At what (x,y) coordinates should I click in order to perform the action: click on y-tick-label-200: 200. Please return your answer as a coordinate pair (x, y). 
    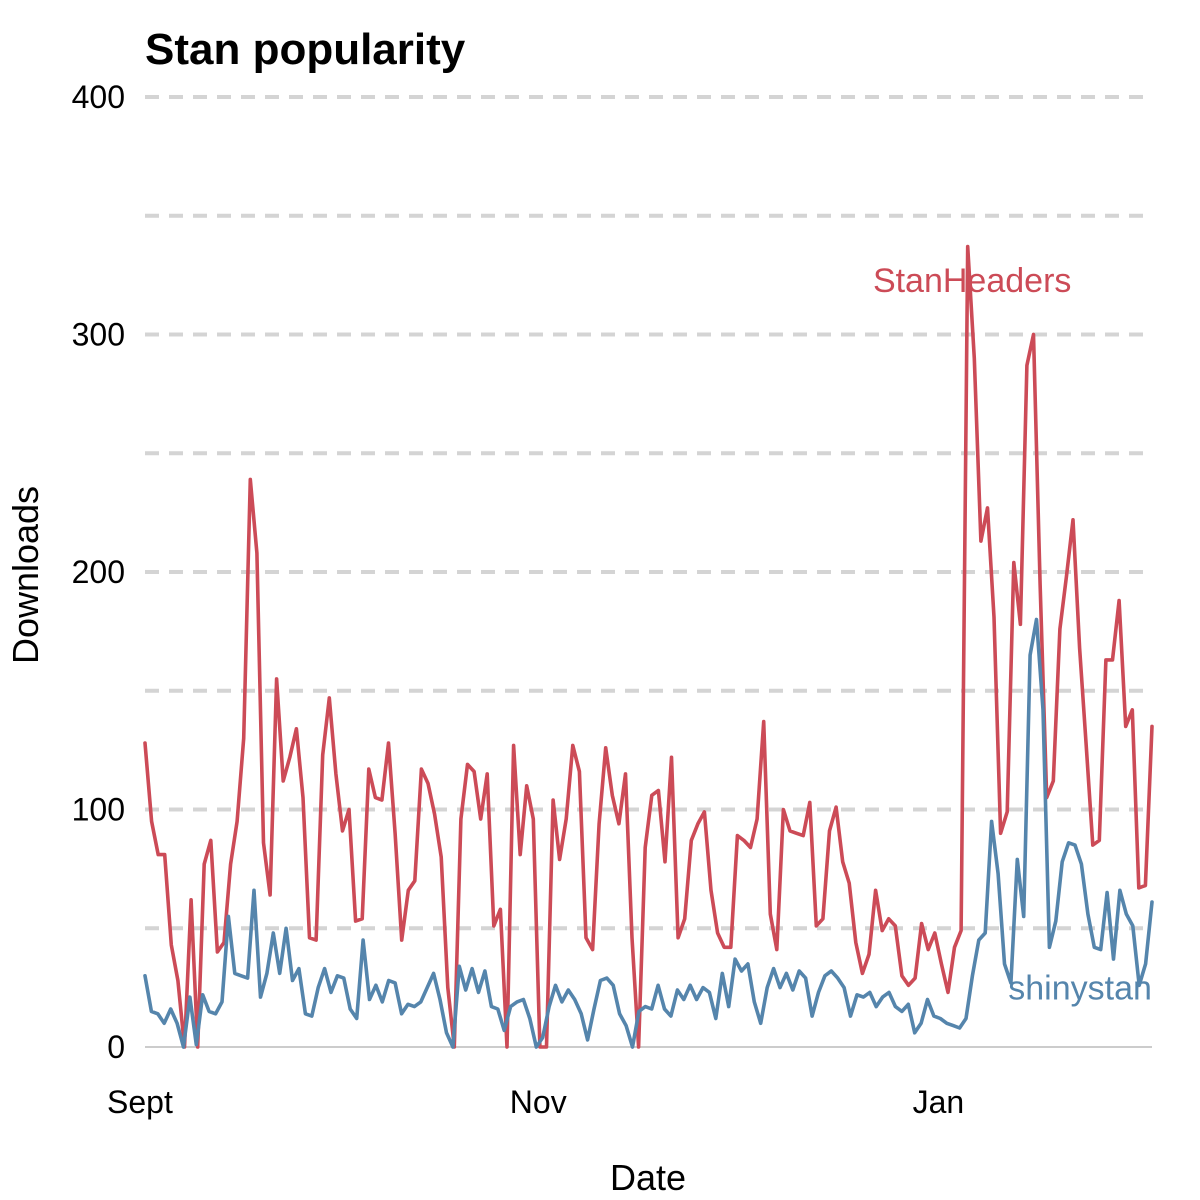
    Looking at the image, I should click on (98, 572).